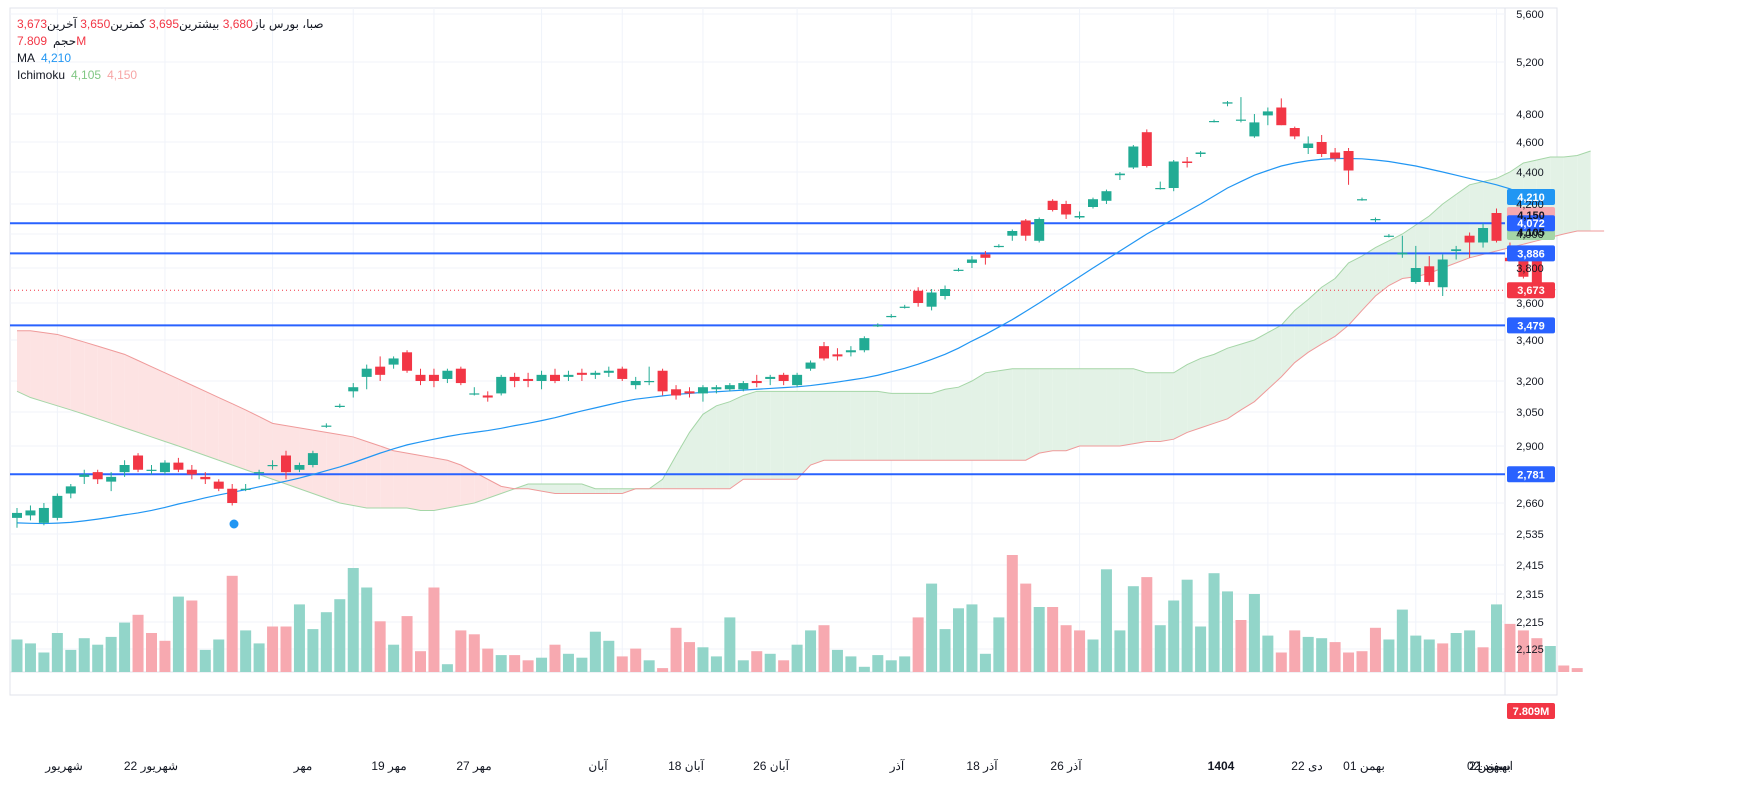 The height and width of the screenshot is (790, 1757). Describe the element at coordinates (237, 24) in the screenshot. I see `legend-open-value: 3,680` at that location.